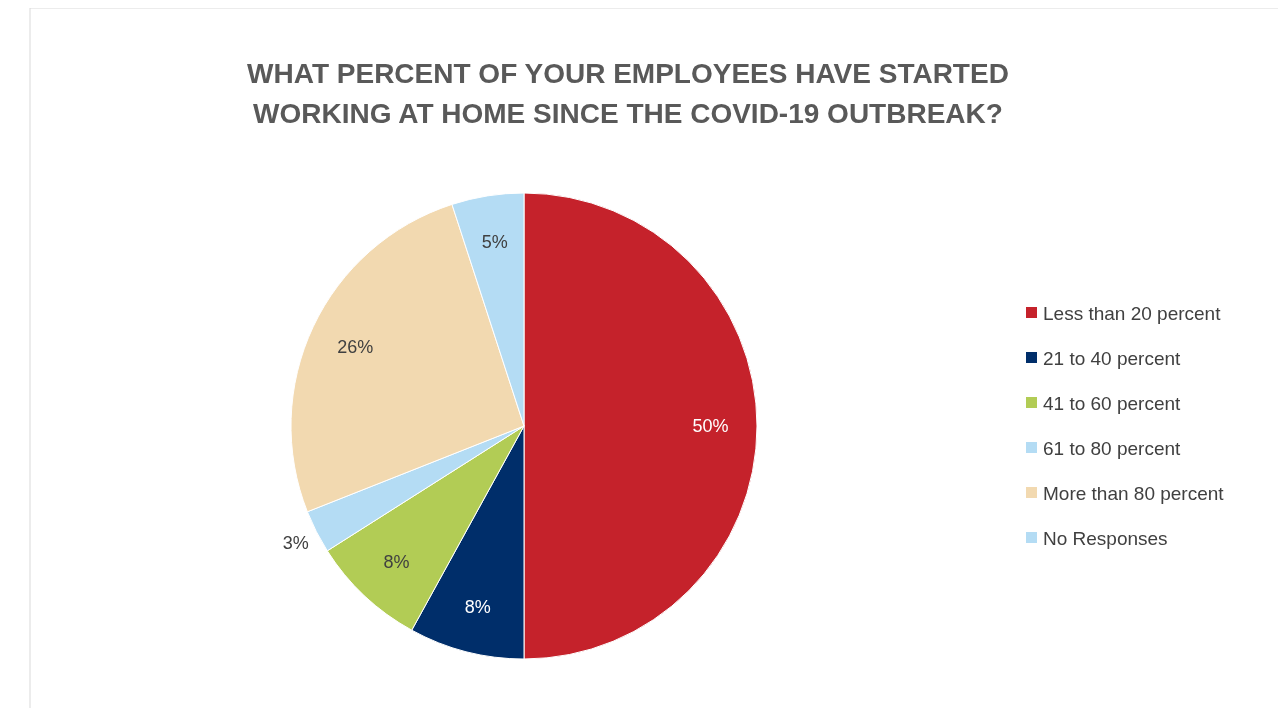  I want to click on legend-label: More than 80 percent, so click(1134, 493).